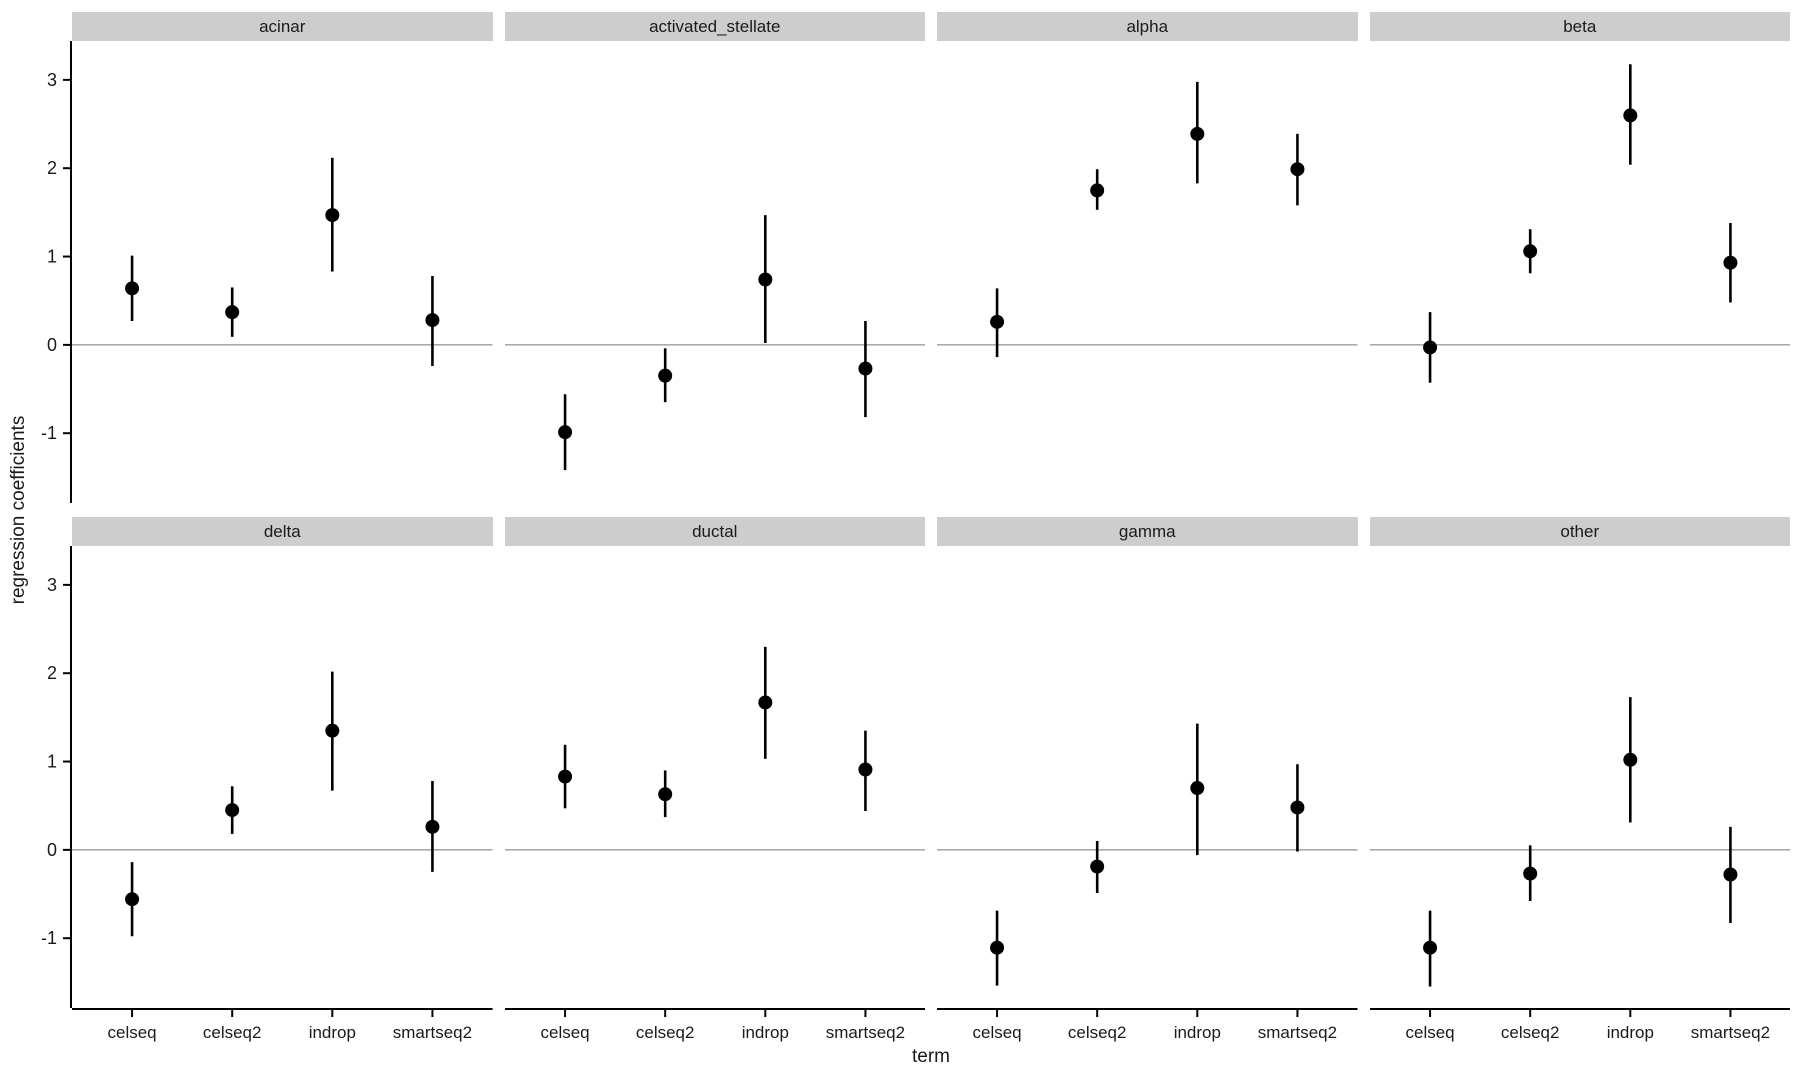 The image size is (1800, 1080). I want to click on facet-title: delta, so click(282, 531).